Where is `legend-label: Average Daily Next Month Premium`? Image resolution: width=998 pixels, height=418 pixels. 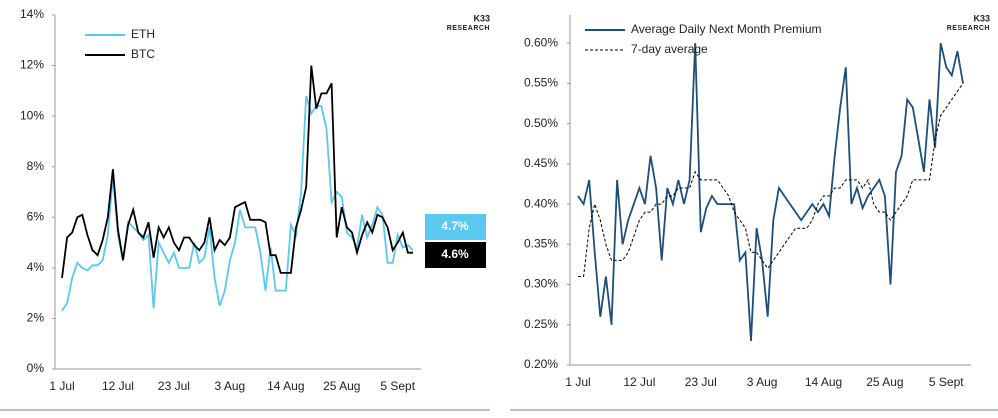 legend-label: Average Daily Next Month Premium is located at coordinates (726, 29).